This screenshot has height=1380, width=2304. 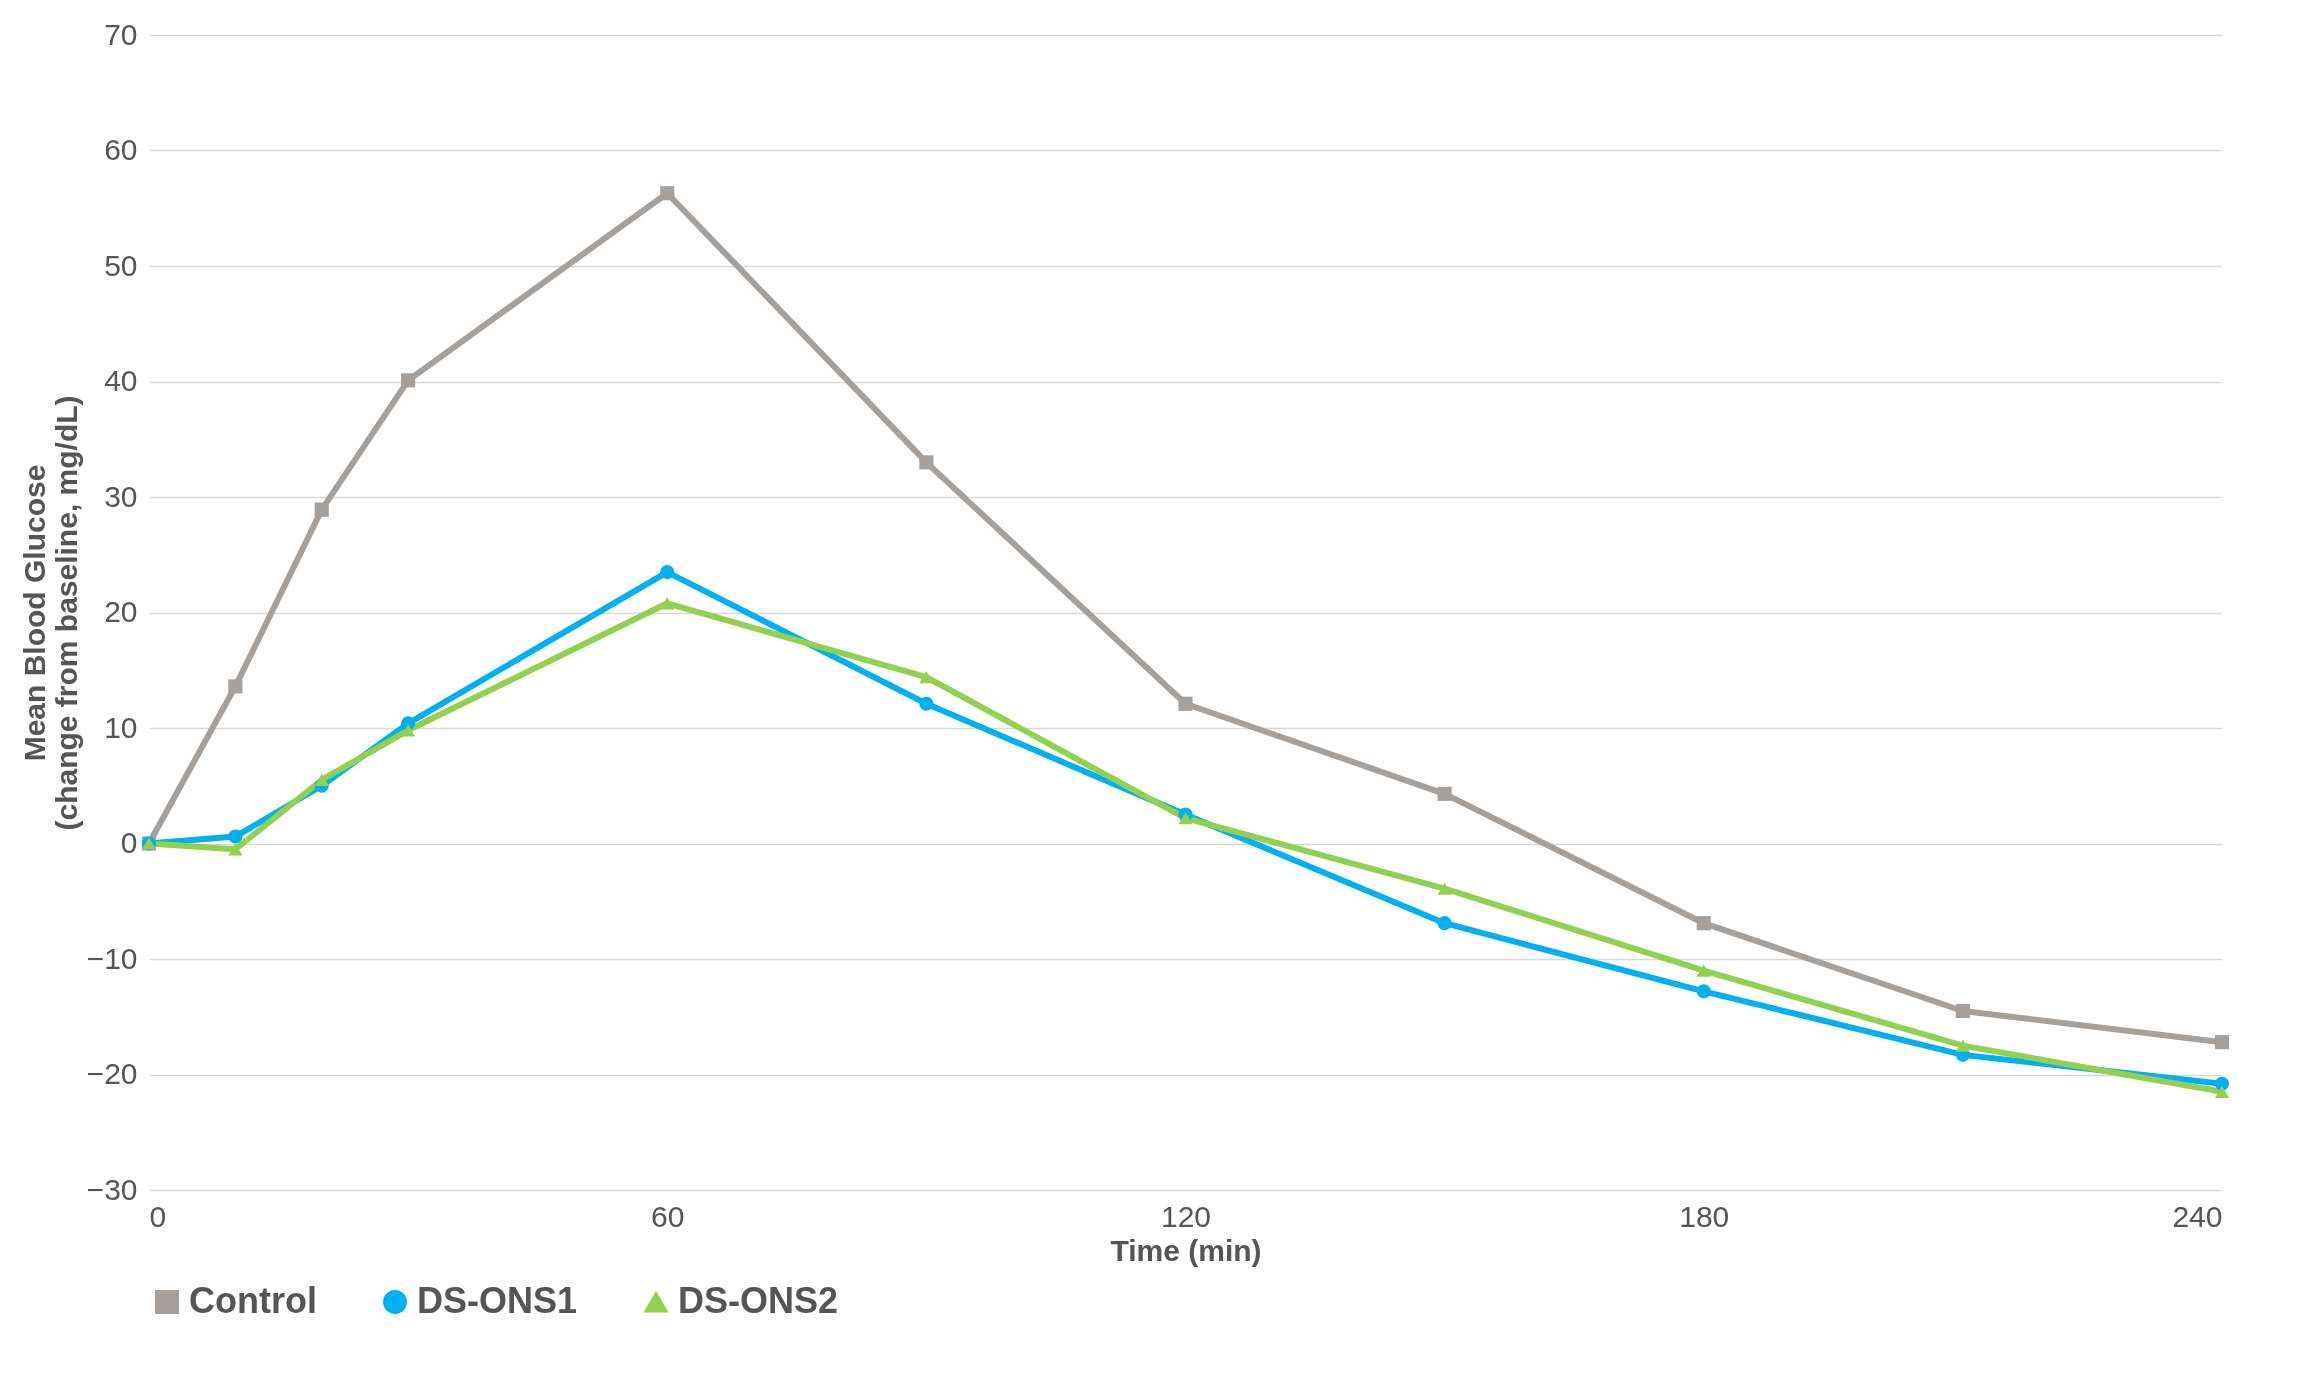 I want to click on x-tick-label: 240, so click(x=2197, y=1216).